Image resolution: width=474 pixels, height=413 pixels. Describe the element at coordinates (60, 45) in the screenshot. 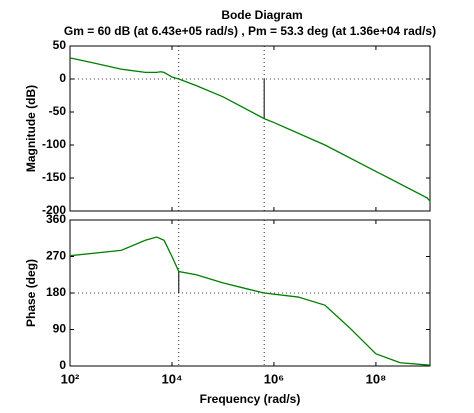

I see `y-tick-label: 50` at that location.